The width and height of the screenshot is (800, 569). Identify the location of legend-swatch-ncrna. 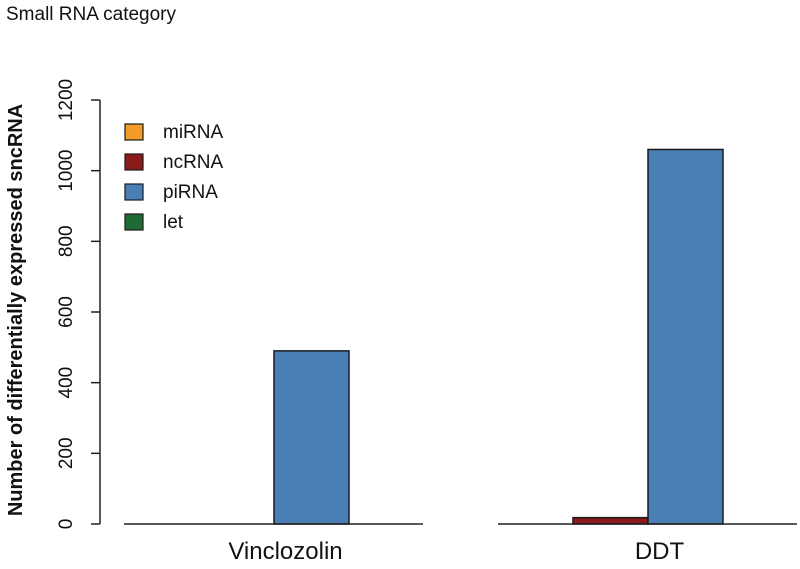
(134, 162).